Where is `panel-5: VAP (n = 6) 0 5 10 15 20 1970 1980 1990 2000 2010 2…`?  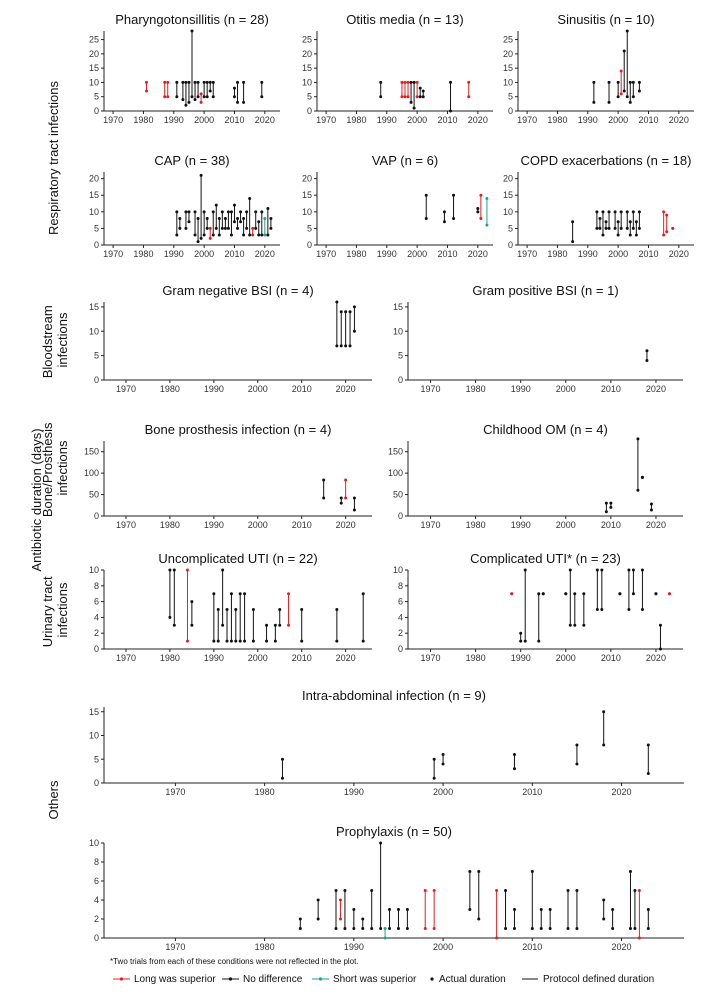
panel-5: VAP (n = 6) 0 5 10 15 20 1970 1980 1990 2000 2010 2… is located at coordinates (397, 206).